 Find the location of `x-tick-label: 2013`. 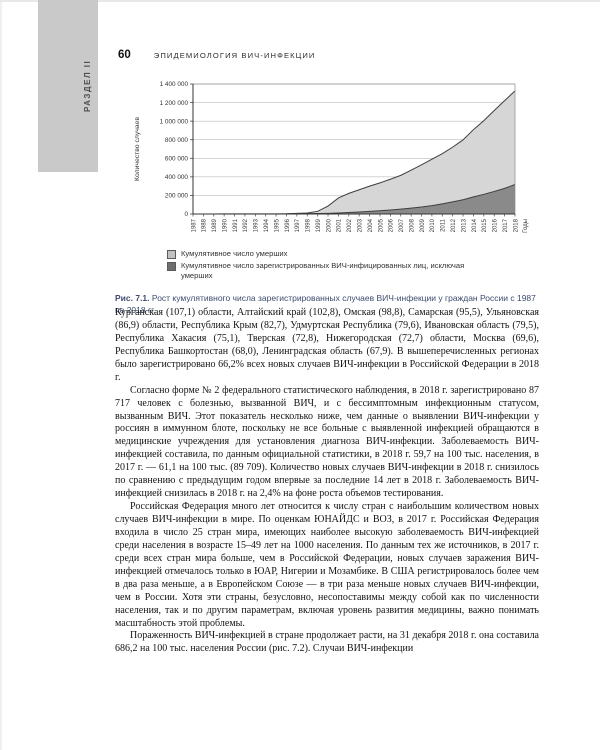

x-tick-label: 2013 is located at coordinates (464, 225).